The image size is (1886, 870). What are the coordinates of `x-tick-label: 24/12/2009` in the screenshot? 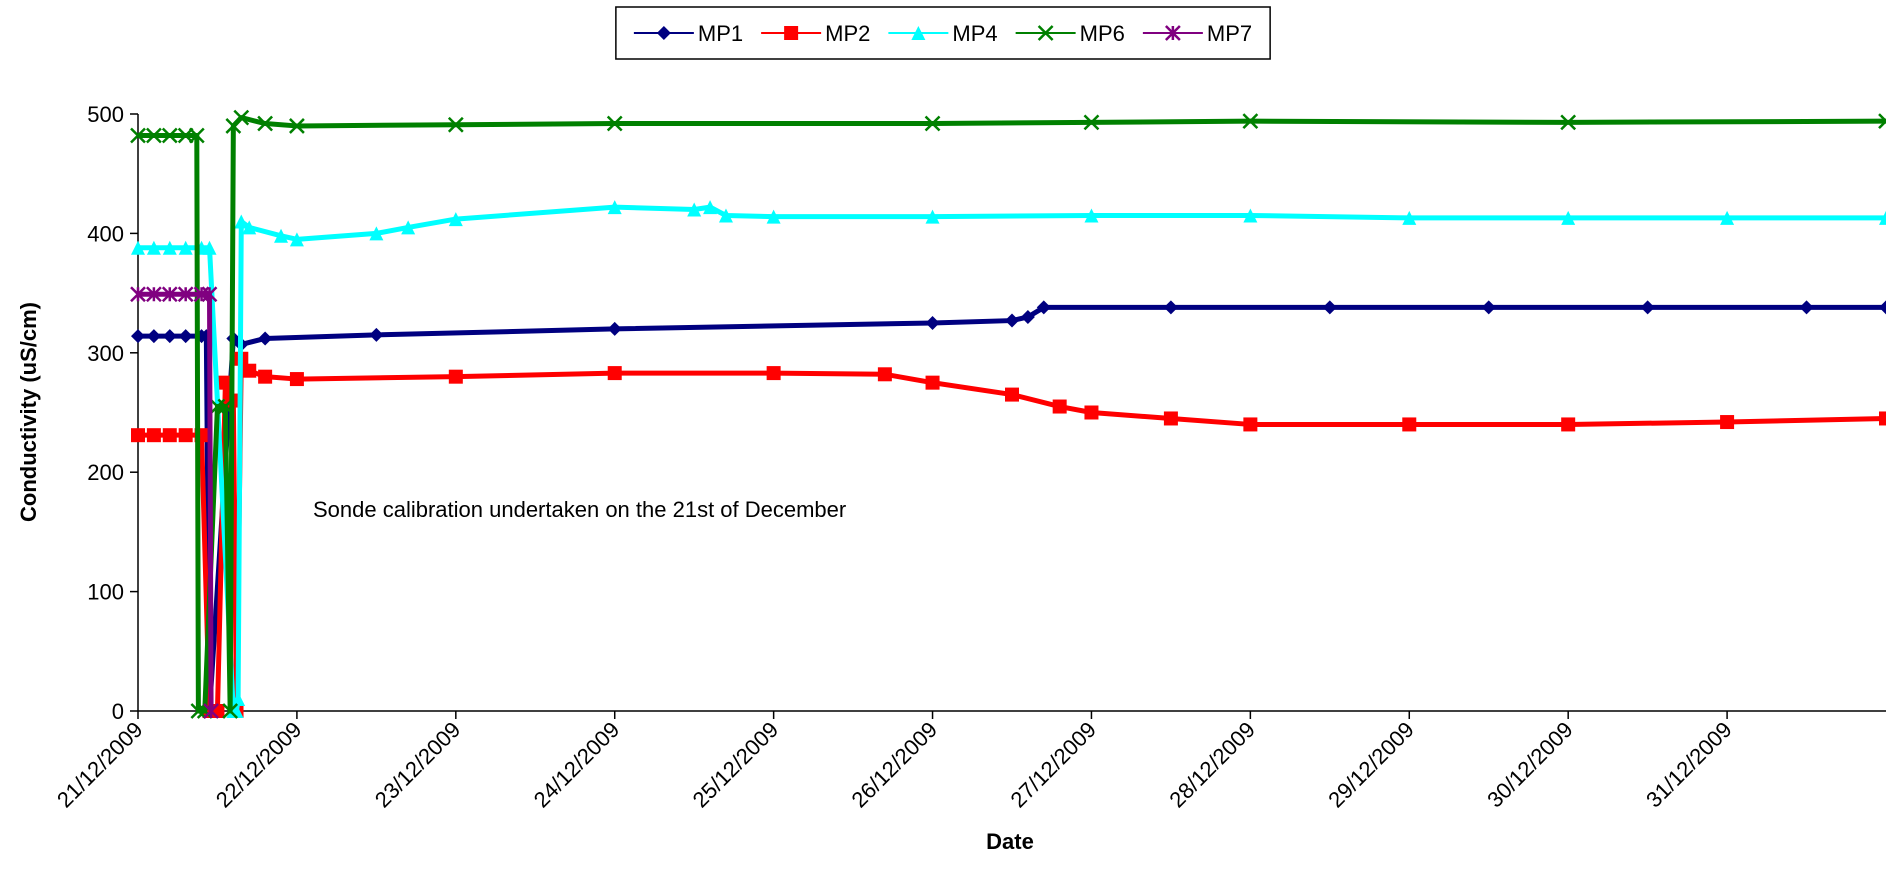 It's located at (577, 765).